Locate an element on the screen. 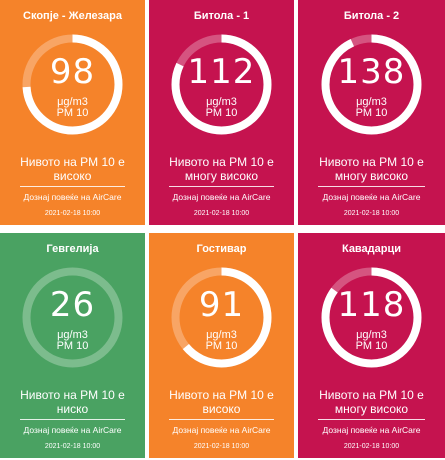 The height and width of the screenshot is (460, 445). pm-value: 98 is located at coordinates (72, 72).